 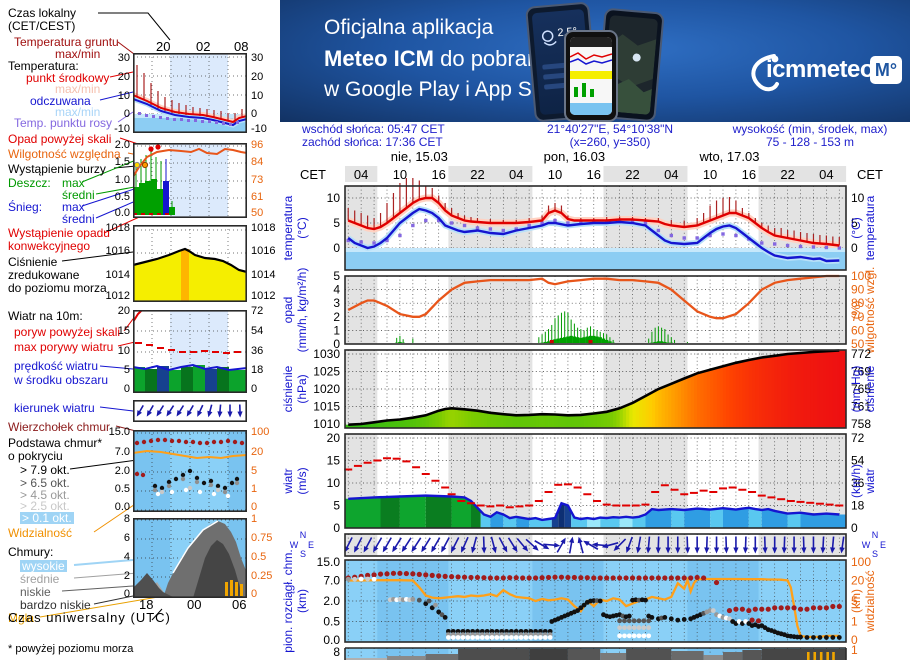 I want to click on mini-ytick-left: 1016, so click(x=117, y=251).